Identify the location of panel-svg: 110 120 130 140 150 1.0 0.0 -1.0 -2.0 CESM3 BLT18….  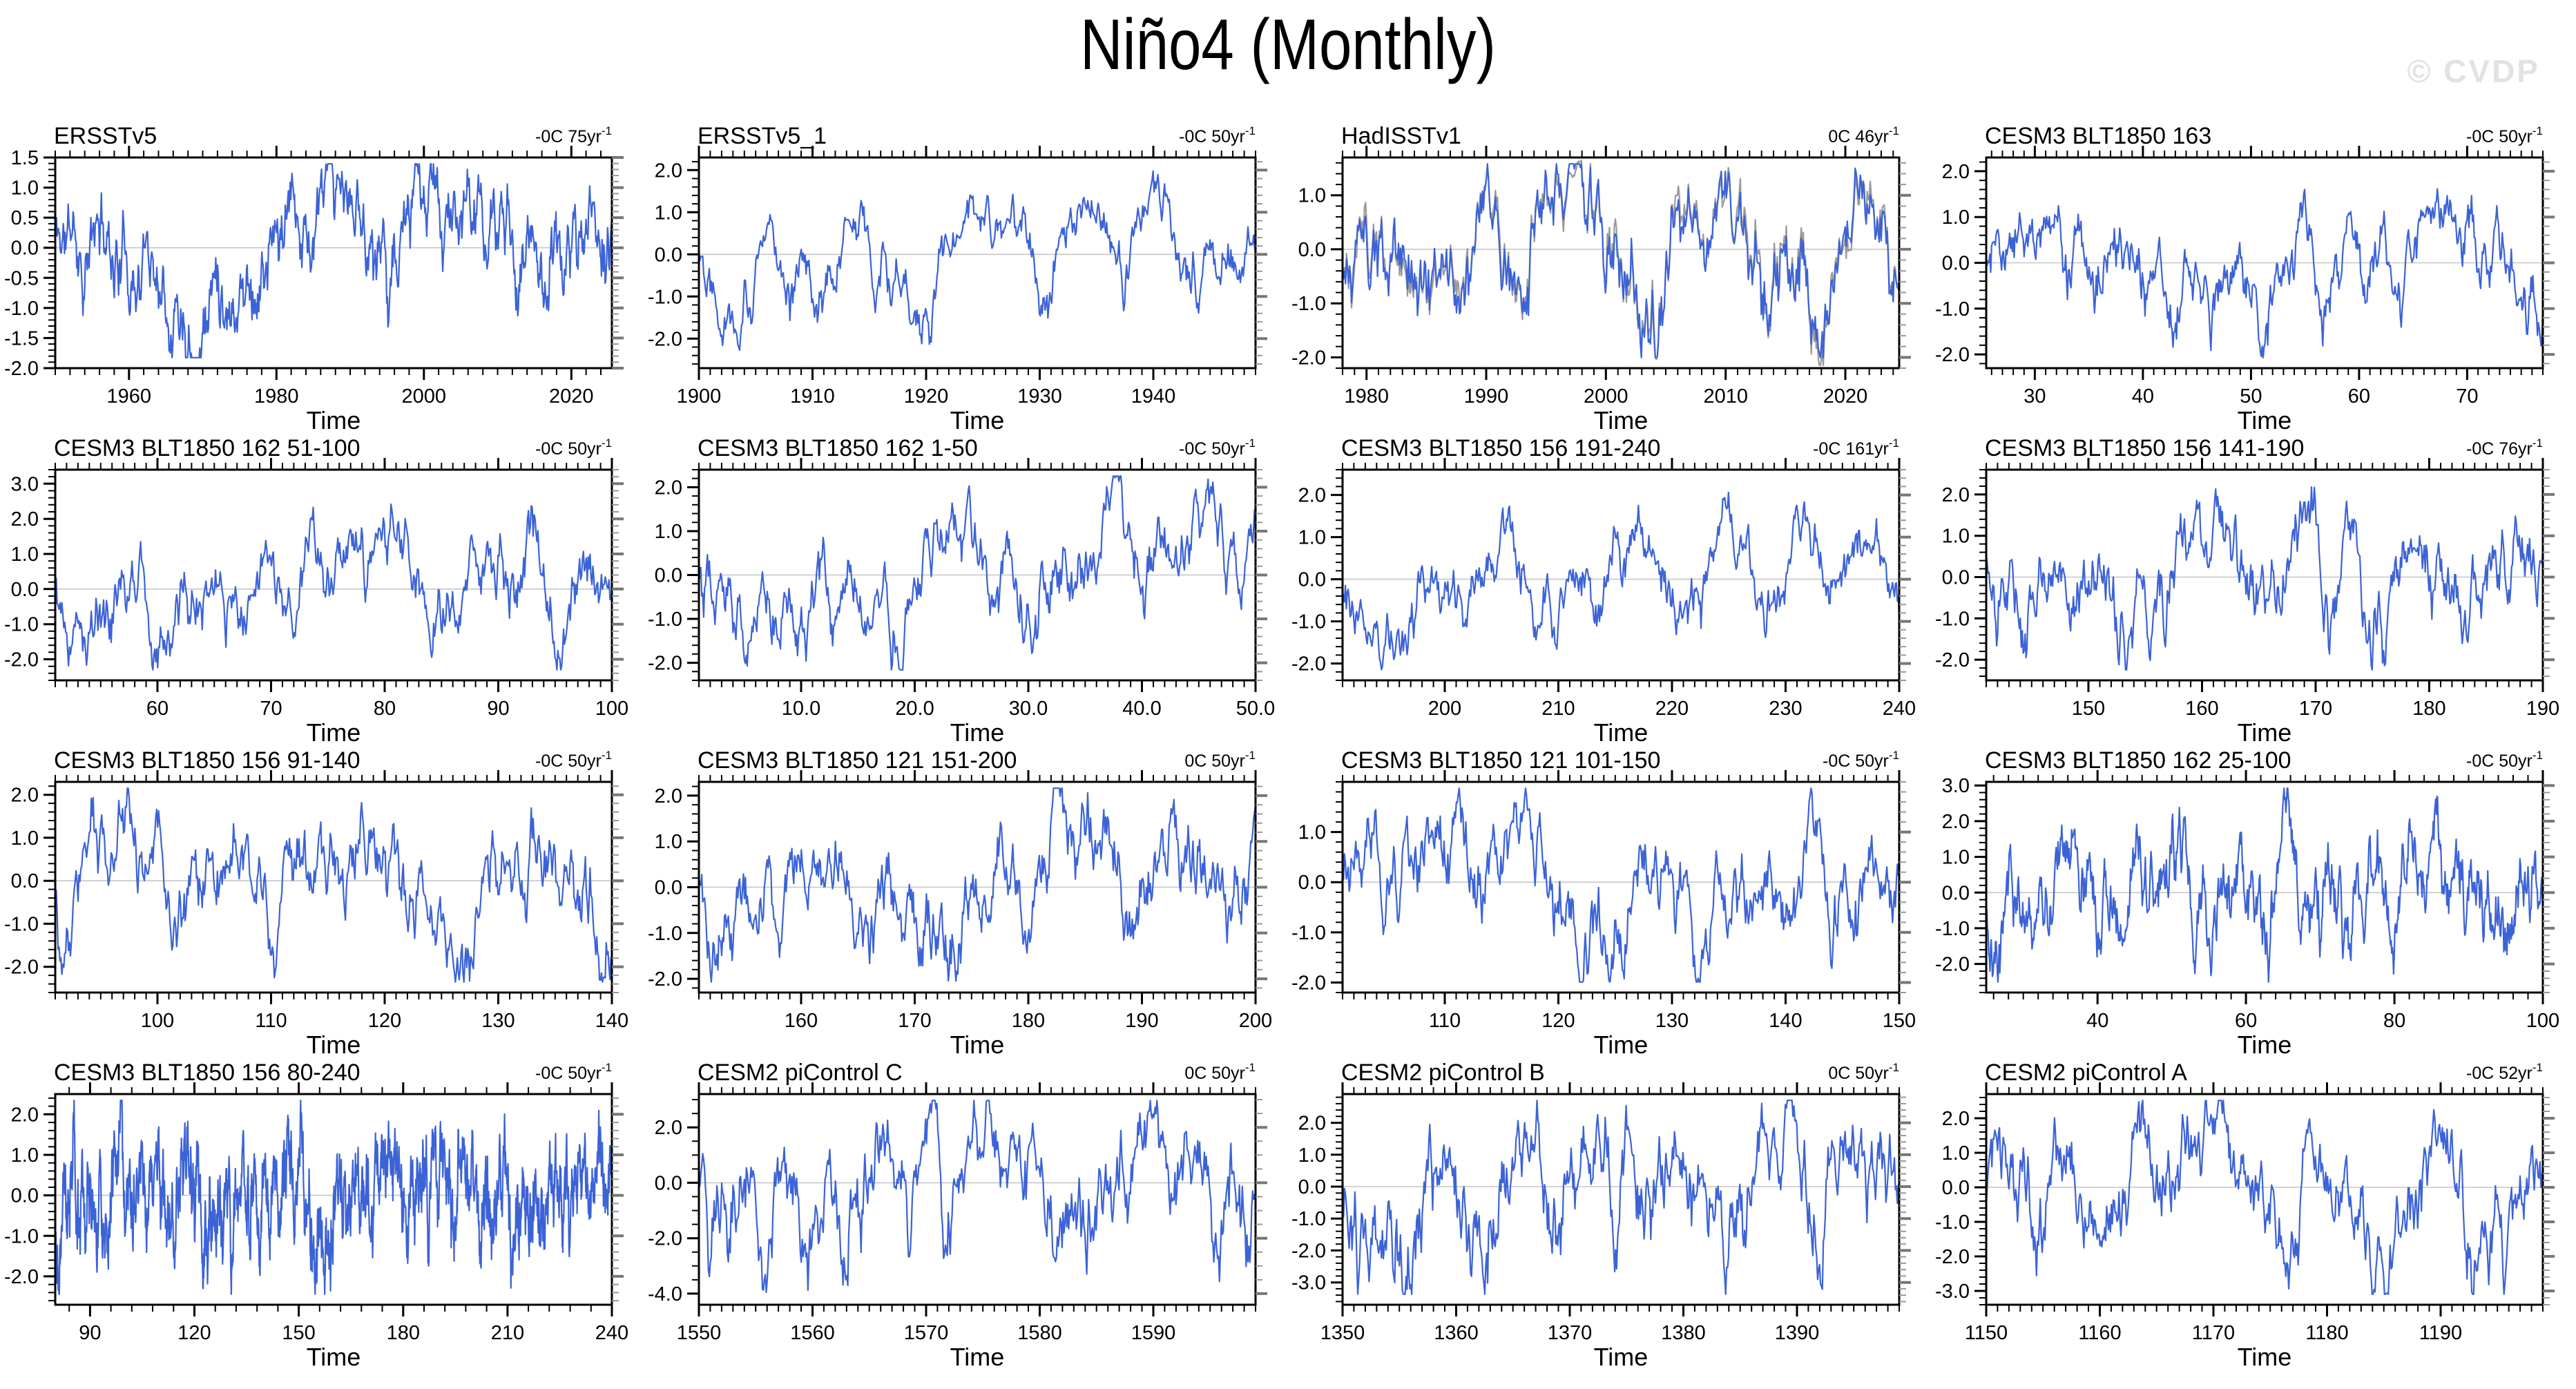
(1603, 901).